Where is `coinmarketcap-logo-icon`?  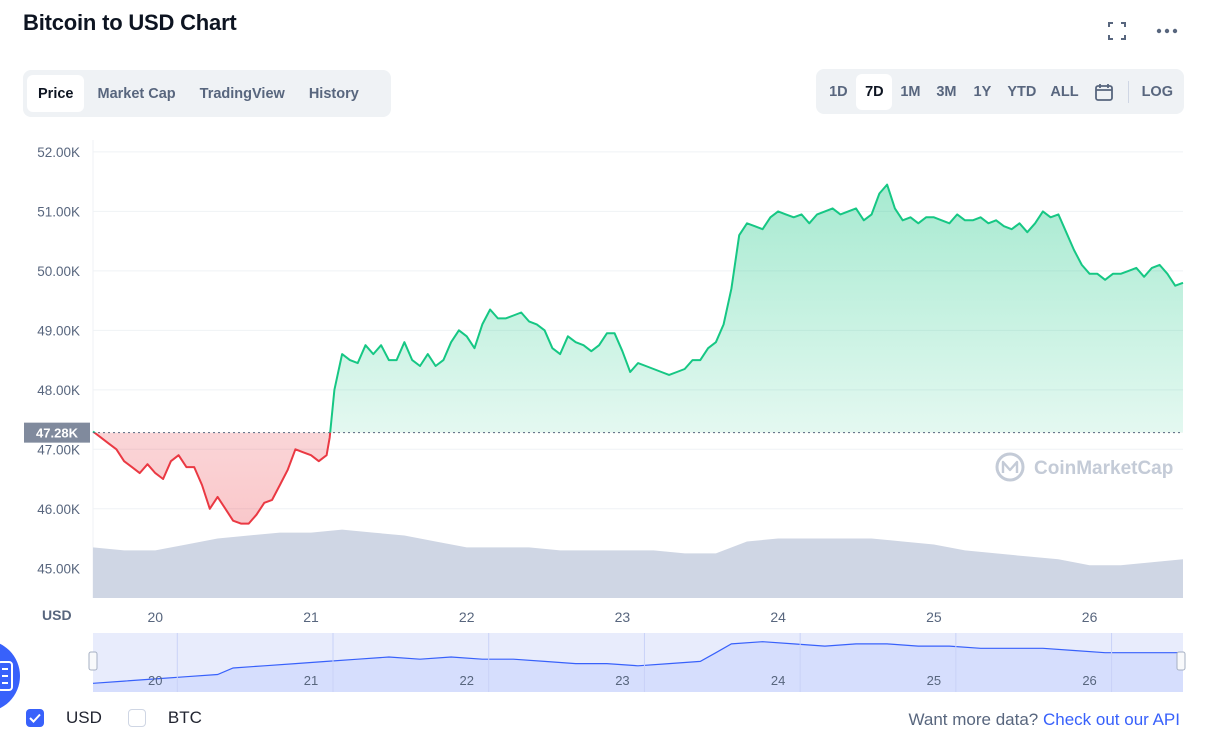
coinmarketcap-logo-icon is located at coordinates (1010, 467).